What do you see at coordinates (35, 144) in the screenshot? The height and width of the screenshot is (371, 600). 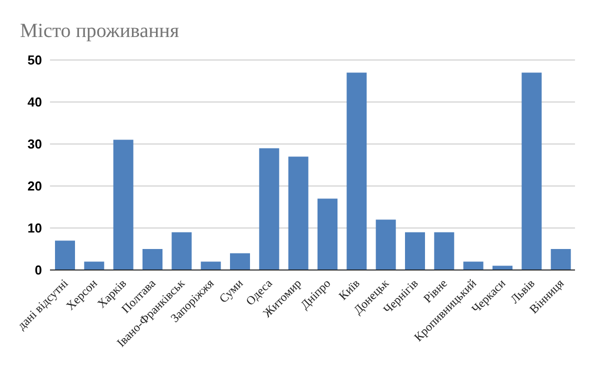 I see `y-tick-label: 30` at bounding box center [35, 144].